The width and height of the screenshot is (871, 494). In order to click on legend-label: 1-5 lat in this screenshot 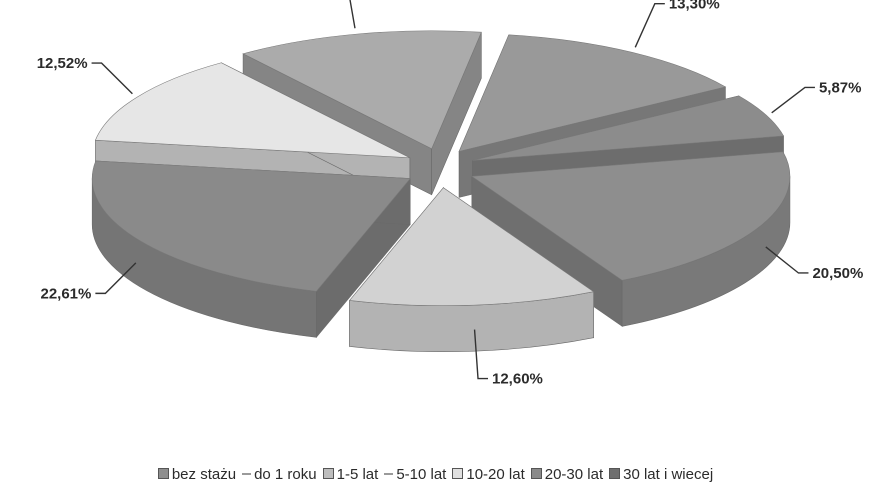, I will do `click(357, 474)`.